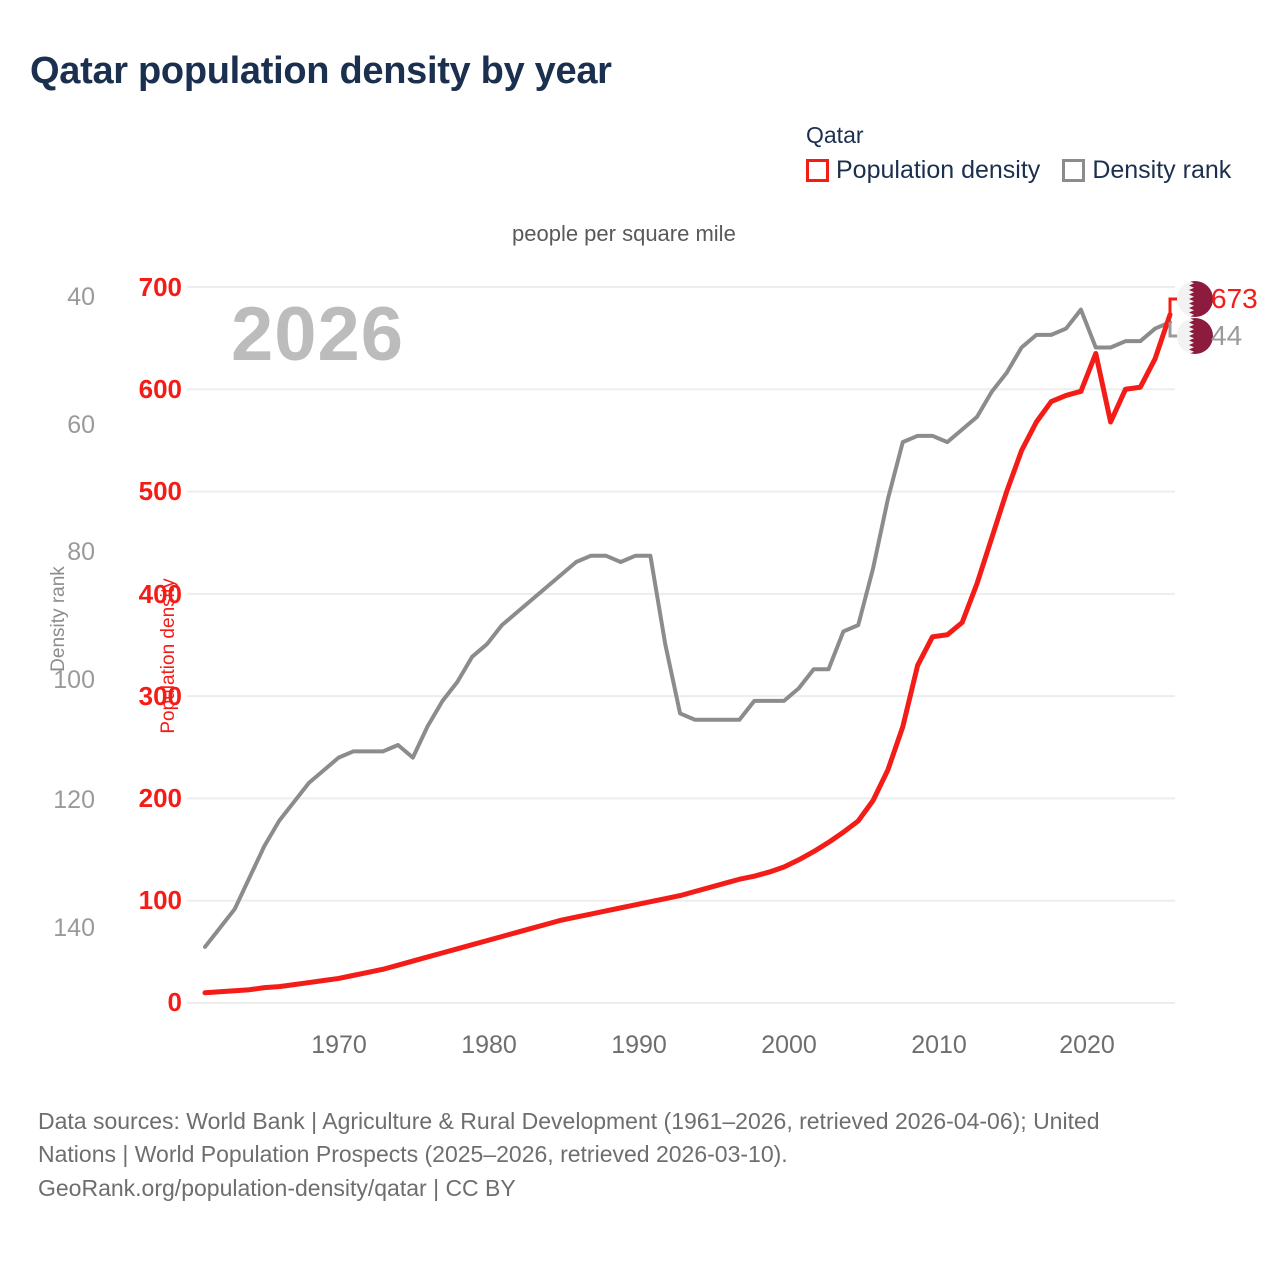  Describe the element at coordinates (160, 491) in the screenshot. I see `y-tick-density-500: 500` at that location.